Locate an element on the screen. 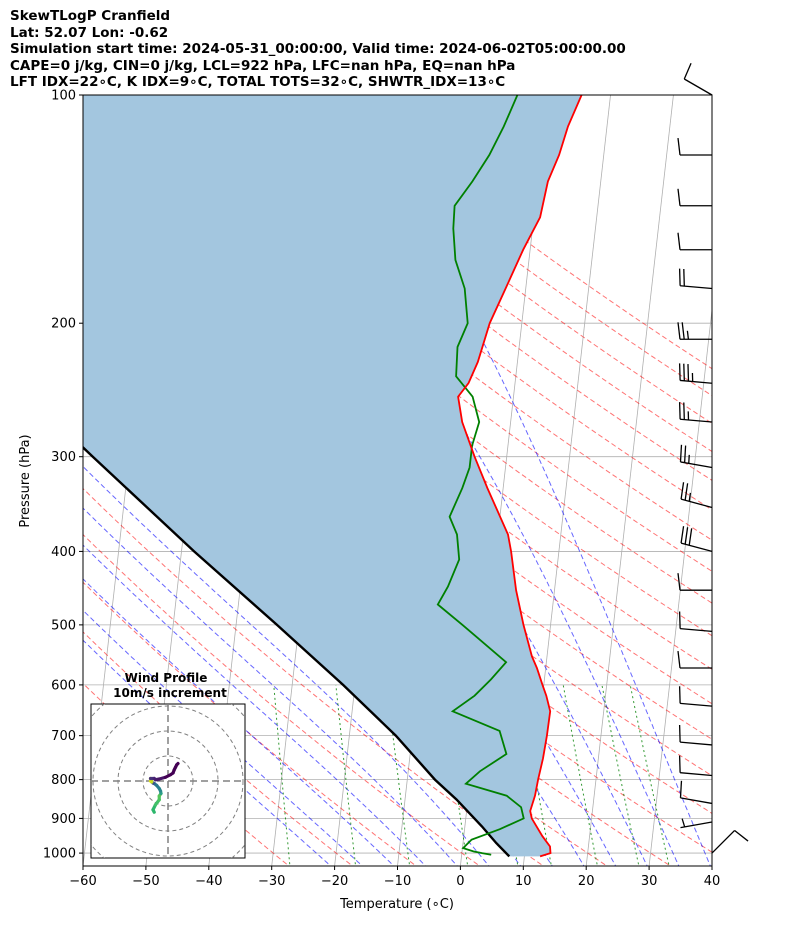 This screenshot has height=937, width=794. x-tick-label: −60 is located at coordinates (82, 881).